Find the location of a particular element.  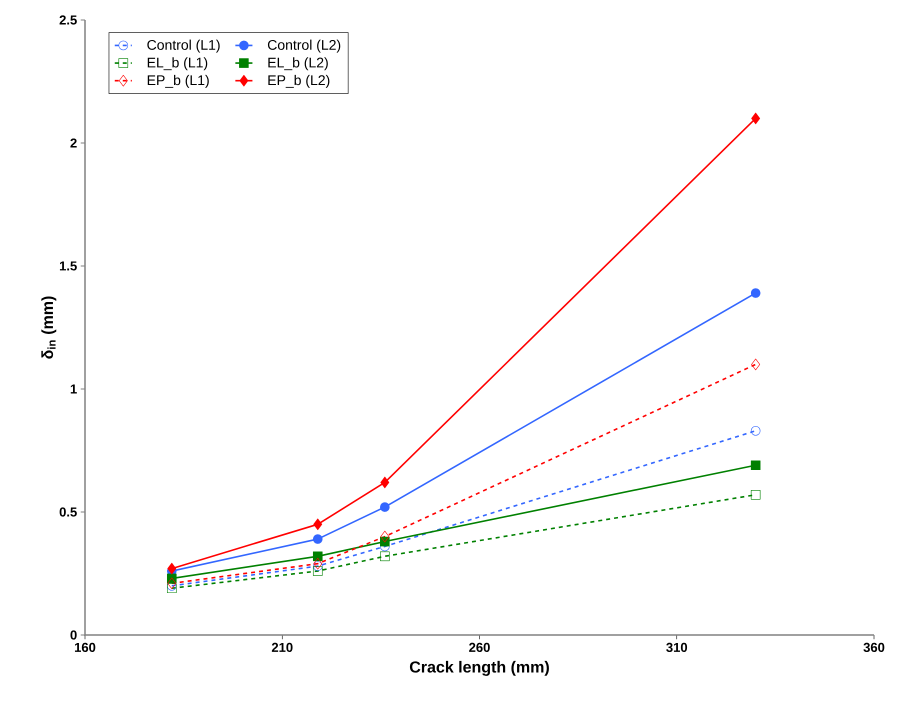

legend-label: EP_b (L2) is located at coordinates (299, 81).